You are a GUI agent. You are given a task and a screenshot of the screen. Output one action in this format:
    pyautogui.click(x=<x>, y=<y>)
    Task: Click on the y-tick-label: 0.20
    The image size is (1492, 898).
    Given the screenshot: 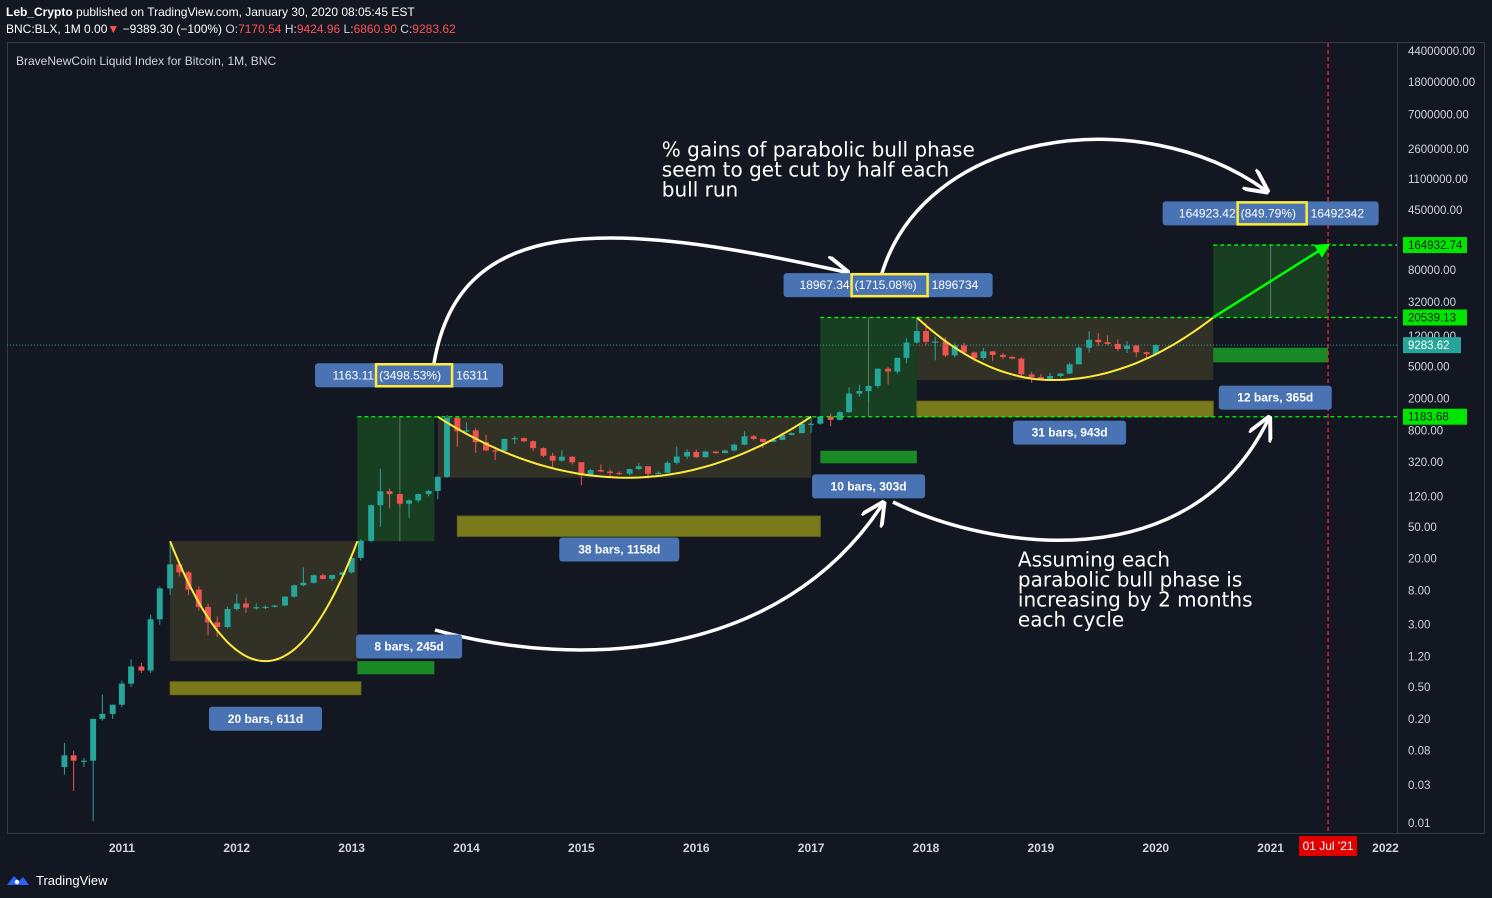 What is the action you would take?
    pyautogui.click(x=1419, y=720)
    